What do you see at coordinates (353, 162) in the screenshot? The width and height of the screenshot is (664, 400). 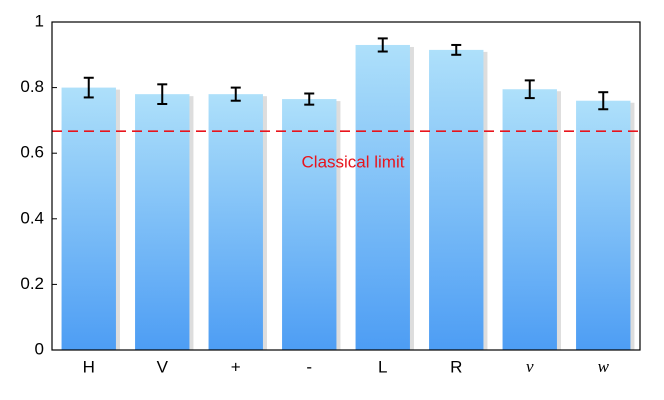 I see `classical-limit-label: Classical limit` at bounding box center [353, 162].